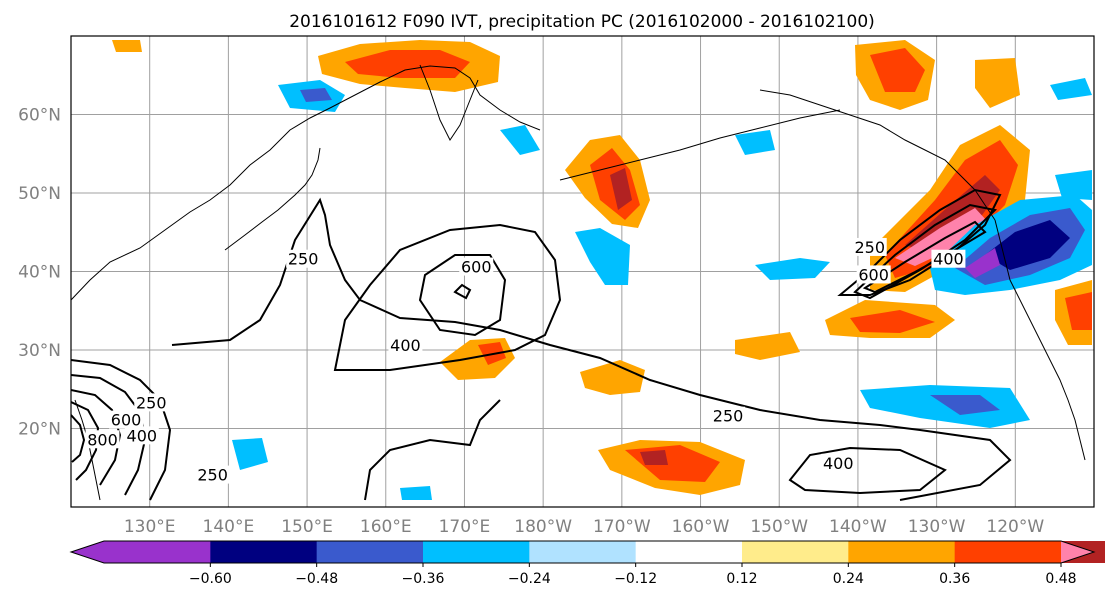 The width and height of the screenshot is (1105, 601). I want to click on contour-label-12: 400, so click(948, 259).